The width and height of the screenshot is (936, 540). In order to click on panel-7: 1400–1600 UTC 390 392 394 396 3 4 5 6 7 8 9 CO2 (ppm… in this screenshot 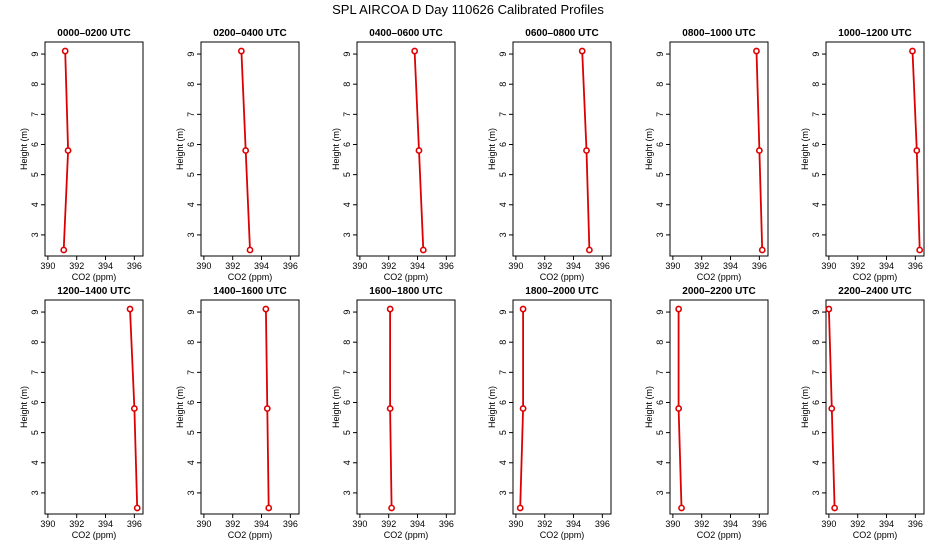, I will do `click(237, 413)`.